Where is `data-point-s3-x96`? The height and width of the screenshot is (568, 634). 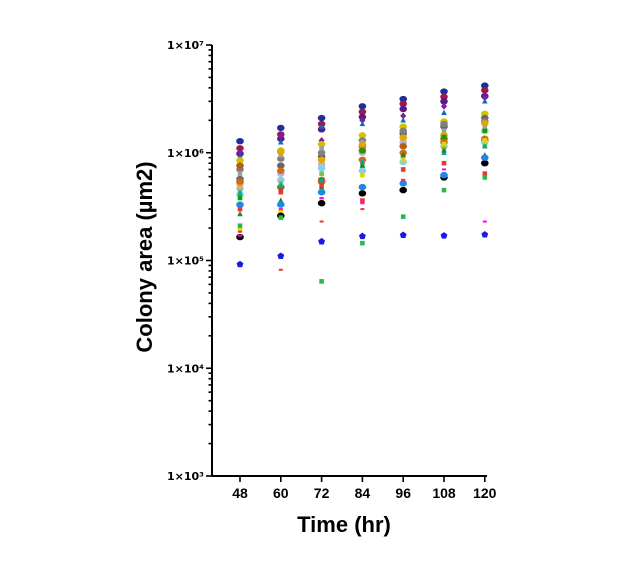 data-point-s3-x96 is located at coordinates (403, 109).